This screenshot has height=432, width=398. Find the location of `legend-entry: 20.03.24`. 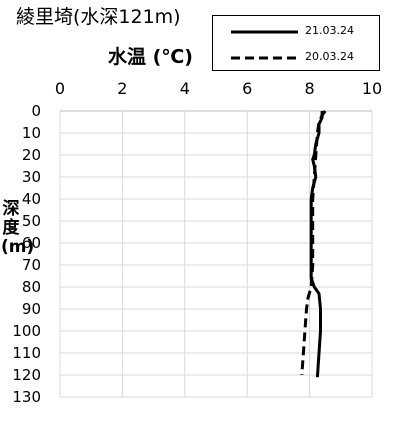

legend-entry: 20.03.24 is located at coordinates (296, 57).